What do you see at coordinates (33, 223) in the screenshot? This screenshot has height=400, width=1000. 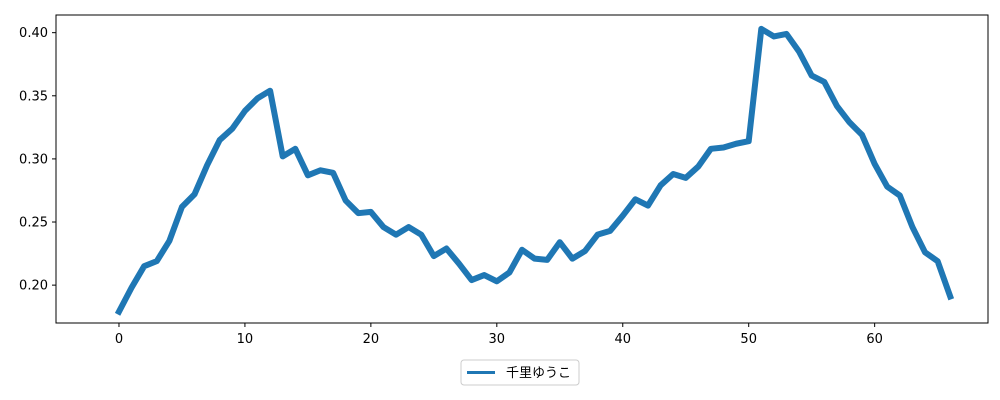 I see `y-tick-label: 0.25` at bounding box center [33, 223].